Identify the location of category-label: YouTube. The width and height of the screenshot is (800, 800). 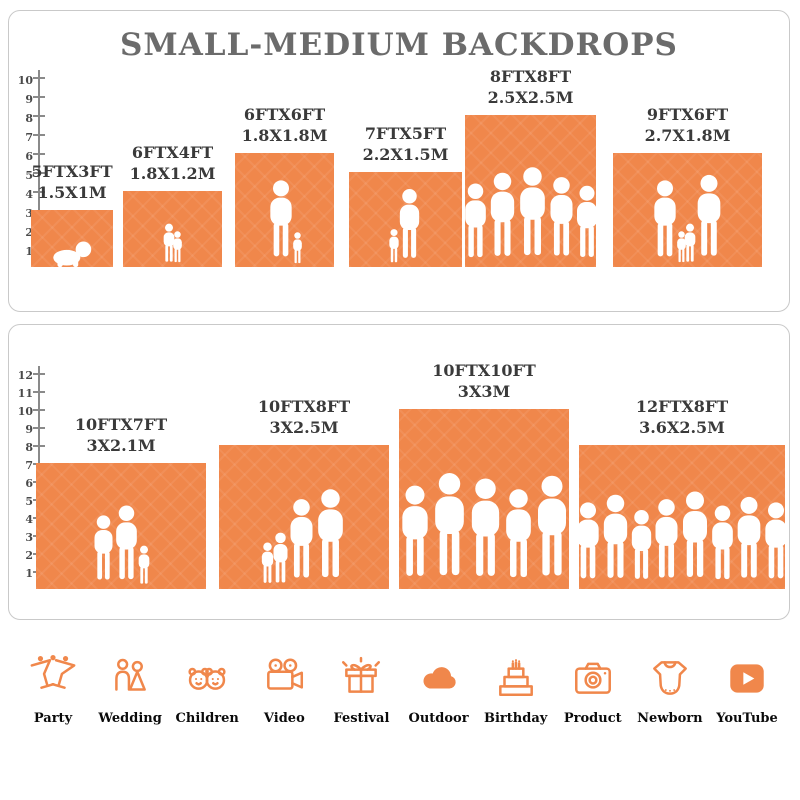
(747, 718).